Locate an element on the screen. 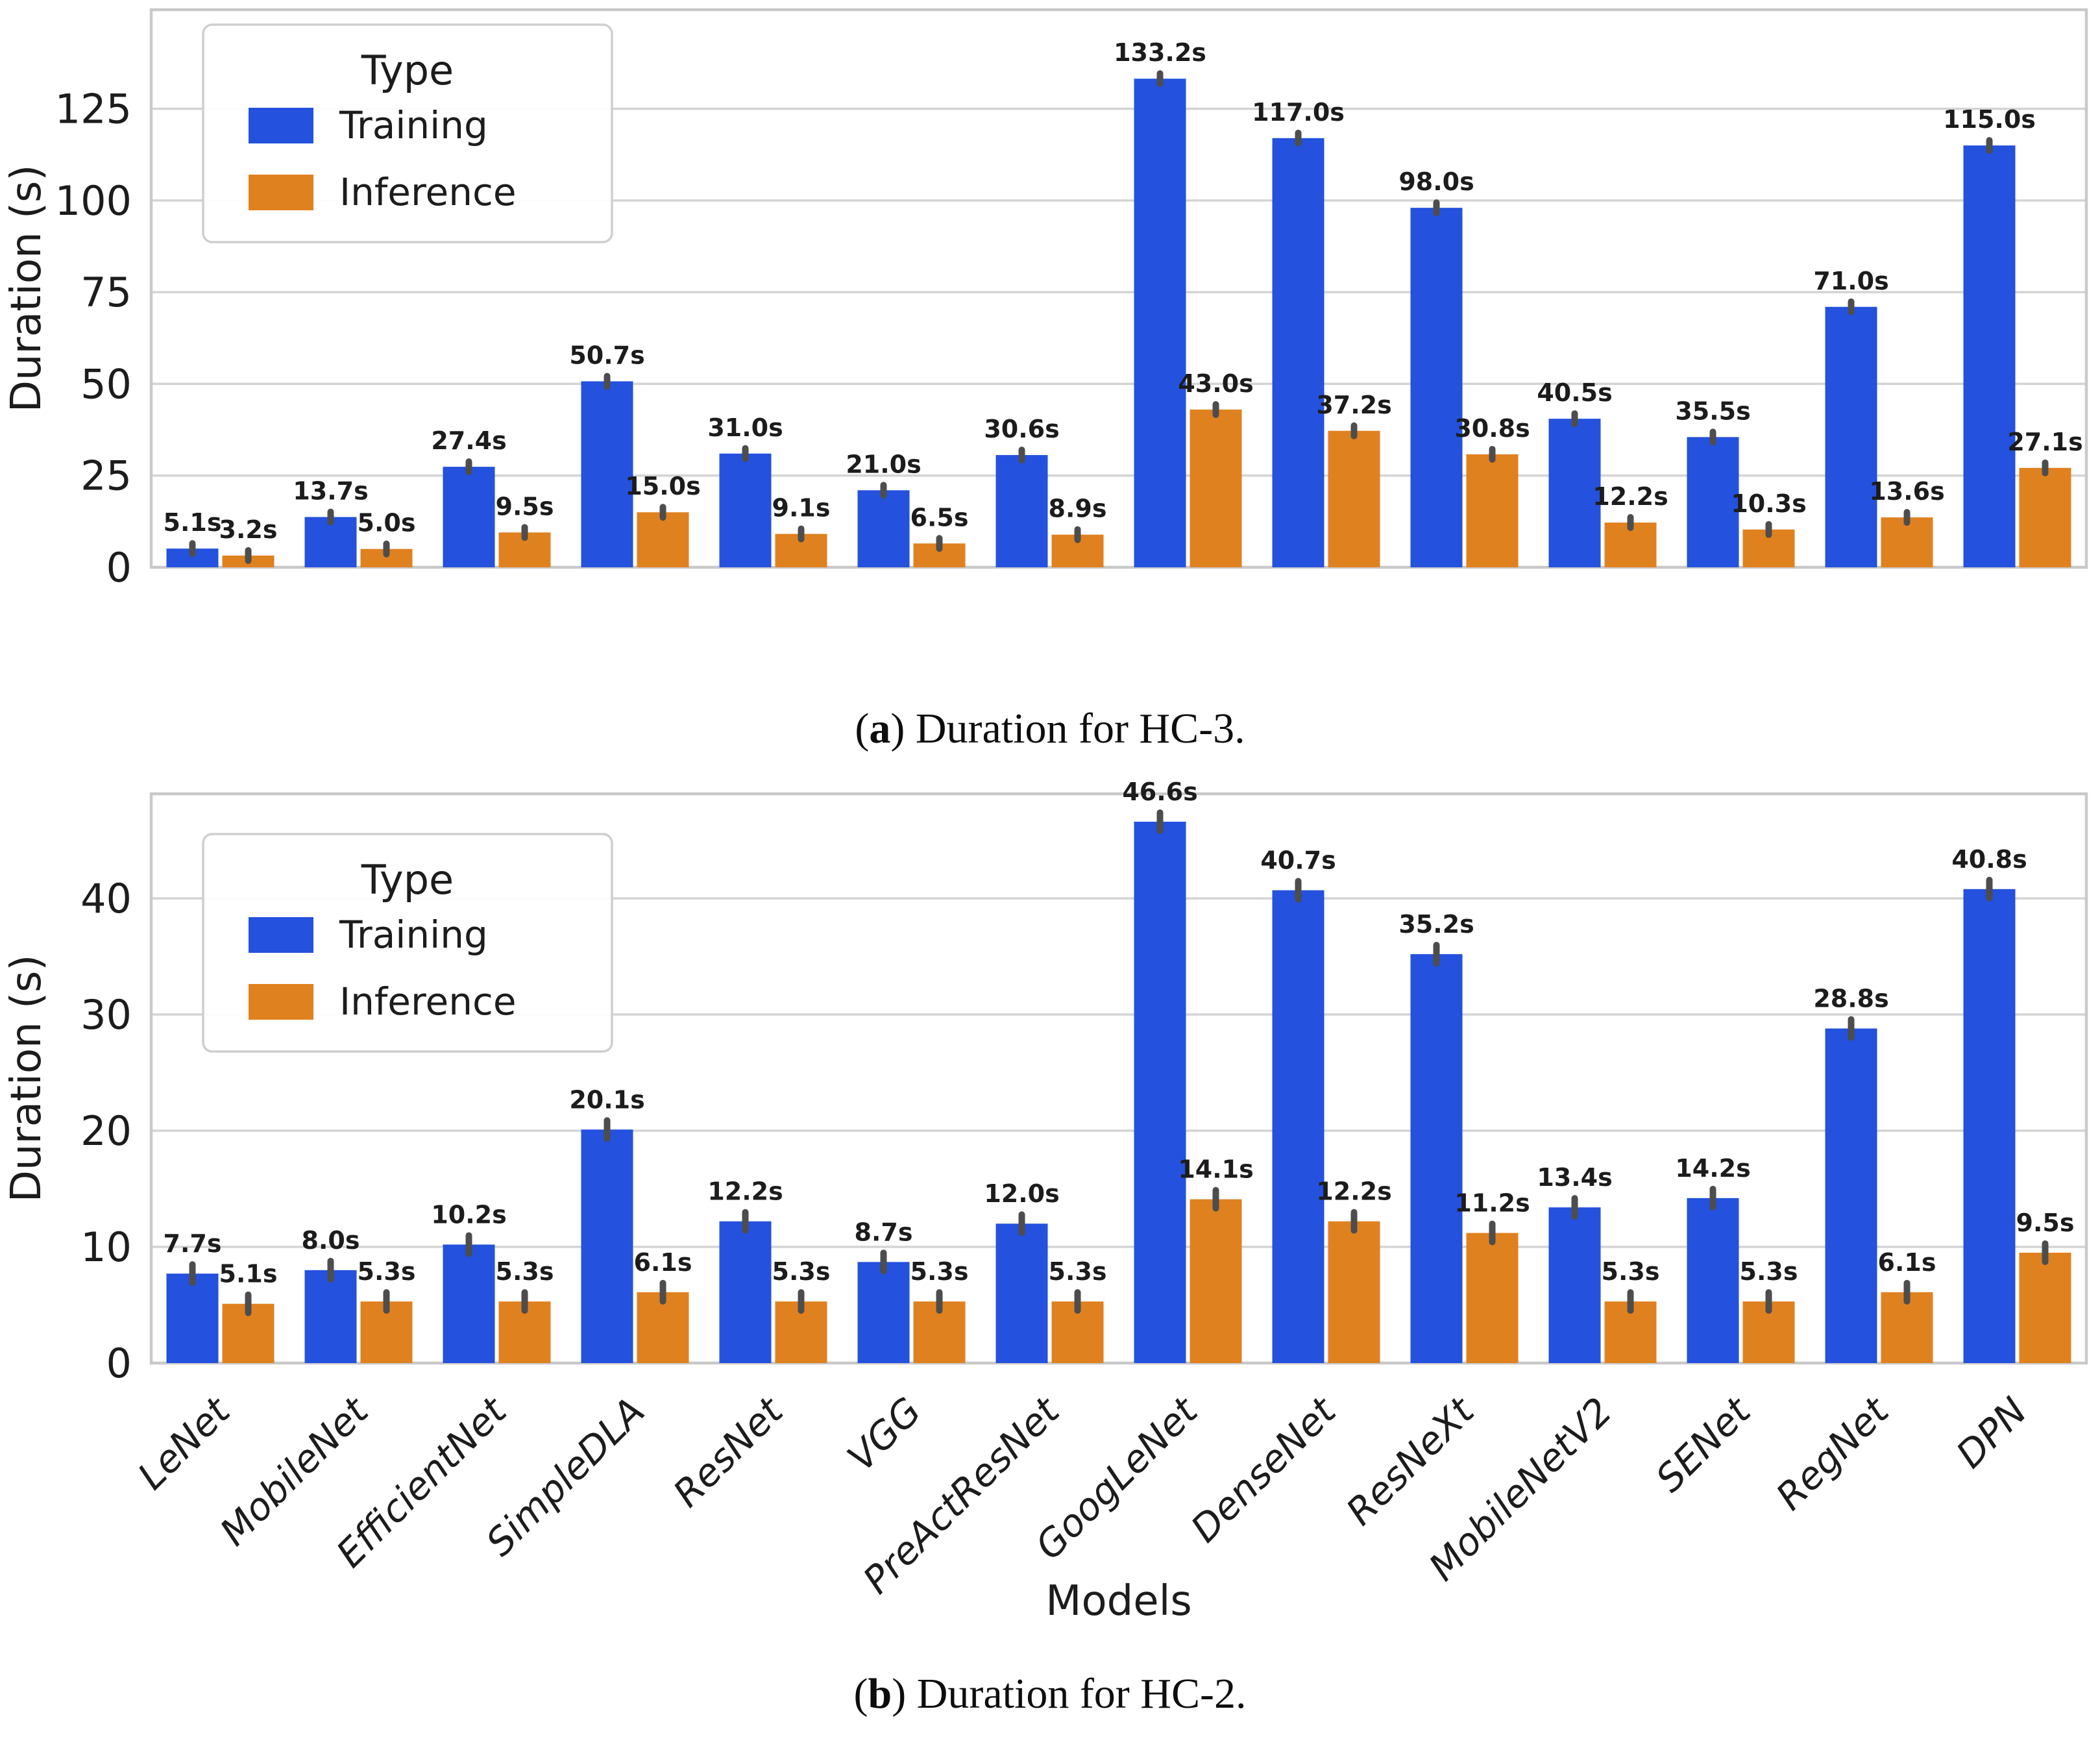 Image resolution: width=2100 pixels, height=1759 pixels. caption-a-letter: a is located at coordinates (880, 728).